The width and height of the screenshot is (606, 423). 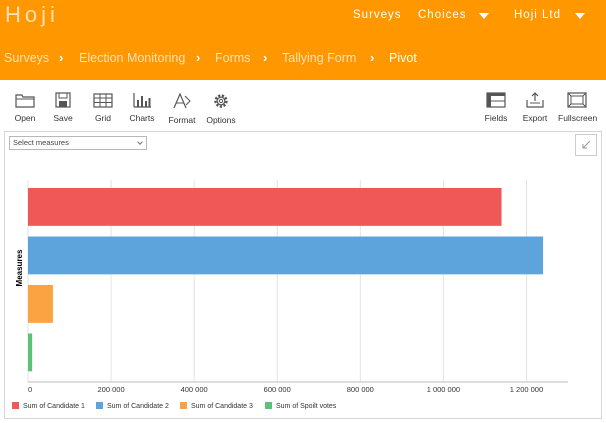 I want to click on format-button: Format, so click(x=182, y=110).